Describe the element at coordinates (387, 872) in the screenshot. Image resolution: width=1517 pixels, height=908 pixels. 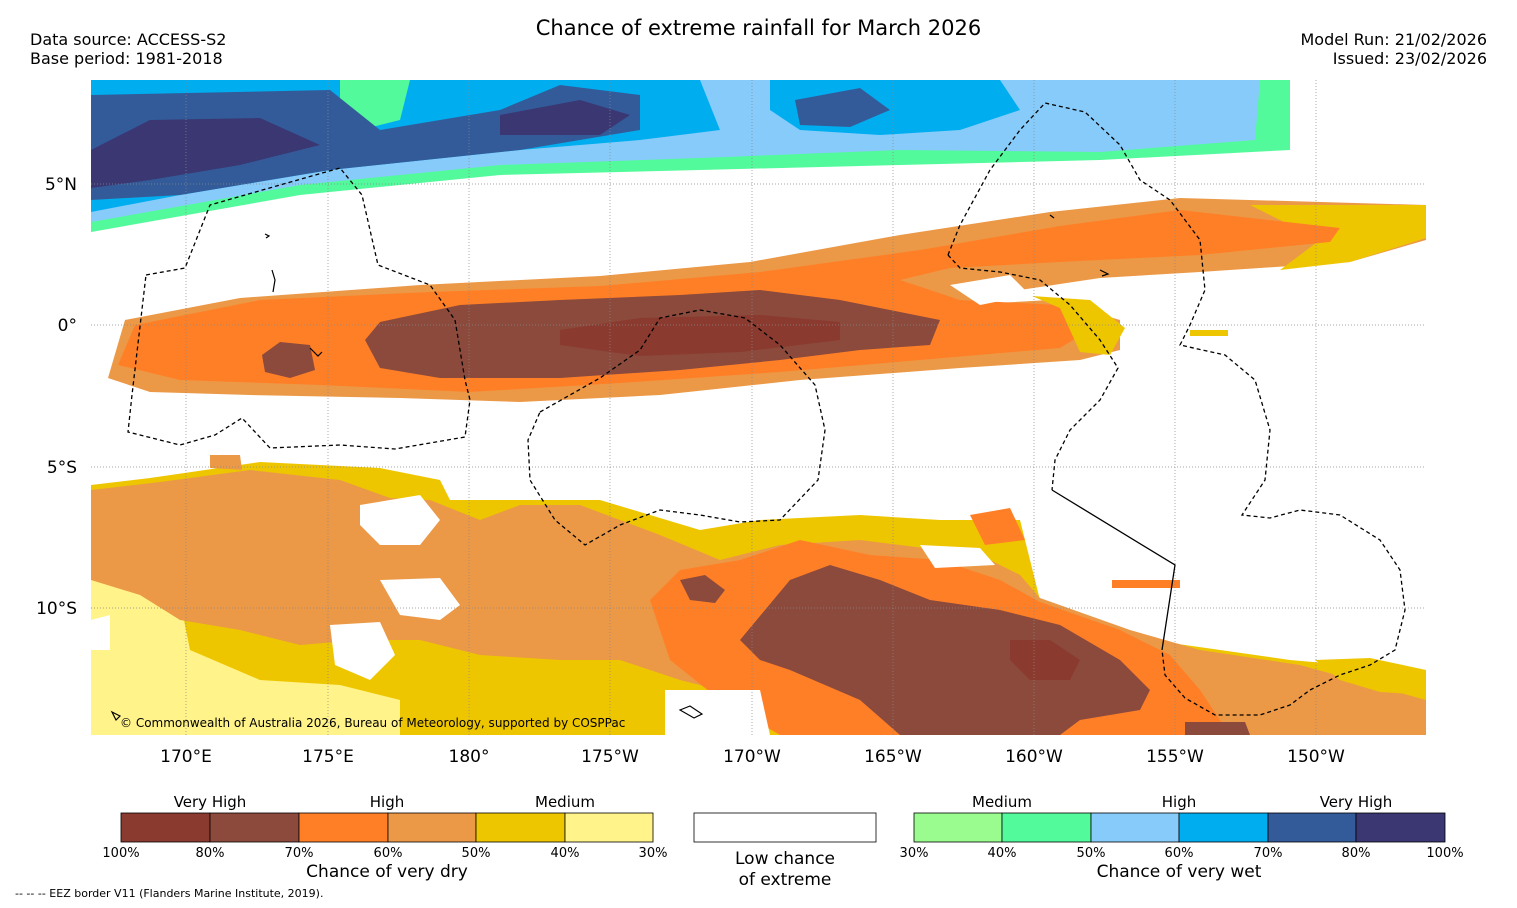
I see `legend-dry-title: Chance of very dry` at that location.